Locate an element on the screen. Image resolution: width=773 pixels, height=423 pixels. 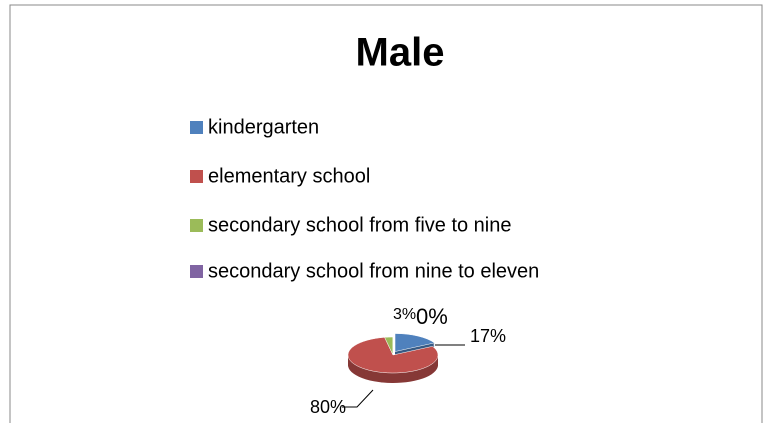
legend-label: elementary school is located at coordinates (289, 176).